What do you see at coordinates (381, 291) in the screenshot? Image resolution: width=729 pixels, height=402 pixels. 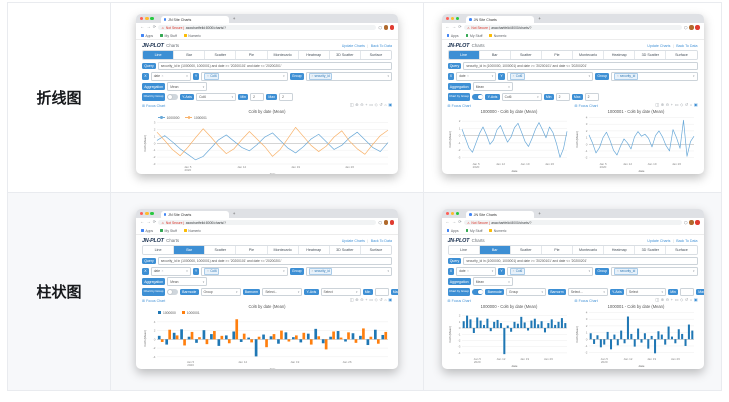 I see `min-input` at bounding box center [381, 291].